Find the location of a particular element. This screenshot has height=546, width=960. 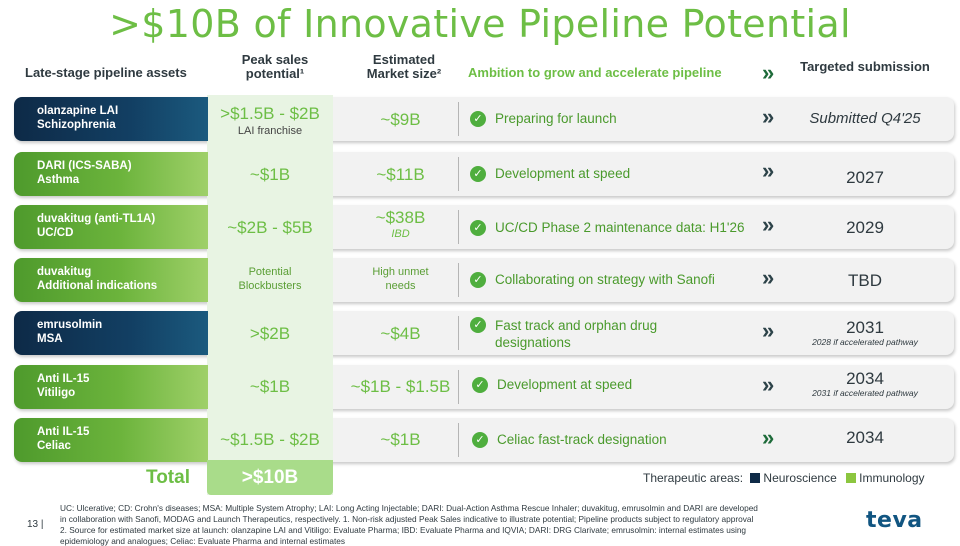

peak-sales-value: ~$1.5B - $2B is located at coordinates (270, 439).